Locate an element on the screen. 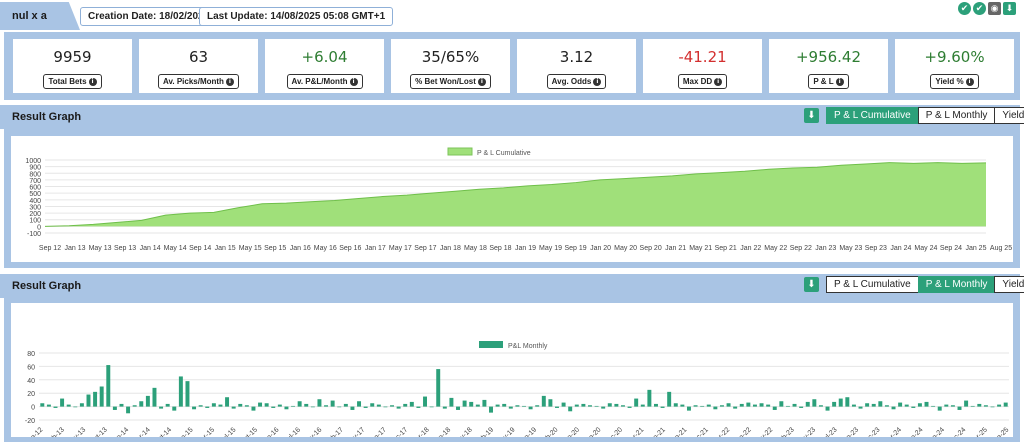 This screenshot has height=446, width=1024. y-tick-label: 20 is located at coordinates (31, 394).